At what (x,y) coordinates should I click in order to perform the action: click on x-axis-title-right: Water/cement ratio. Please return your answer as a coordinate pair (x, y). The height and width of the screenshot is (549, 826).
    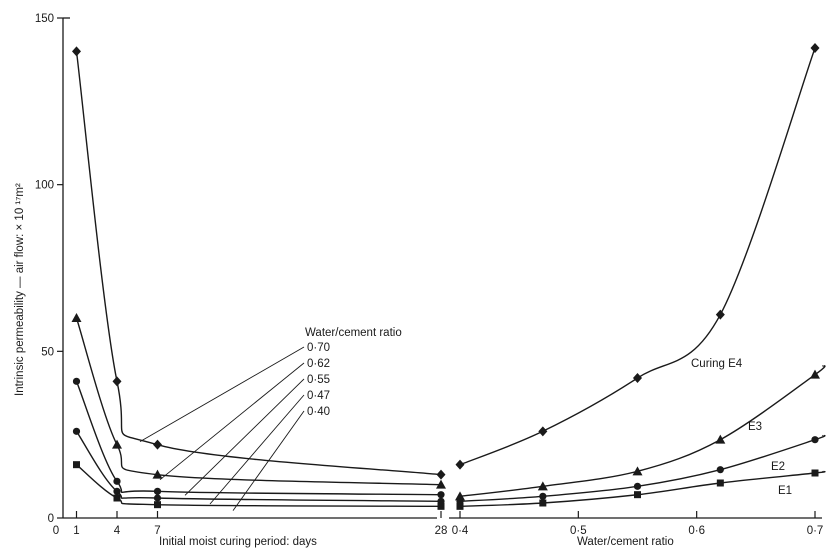
    Looking at the image, I should click on (625, 542).